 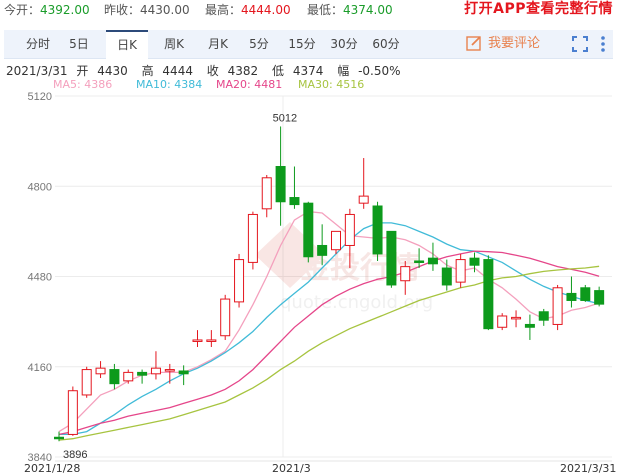 What do you see at coordinates (167, 71) in the screenshot?
I see `ohlc-high: 高 4444` at bounding box center [167, 71].